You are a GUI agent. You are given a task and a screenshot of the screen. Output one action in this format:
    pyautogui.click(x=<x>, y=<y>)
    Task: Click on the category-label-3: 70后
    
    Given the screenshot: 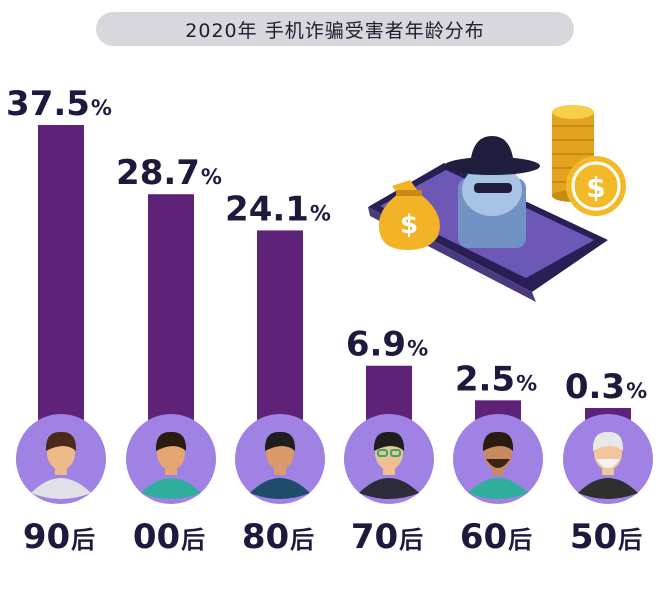 What is the action you would take?
    pyautogui.click(x=387, y=537)
    